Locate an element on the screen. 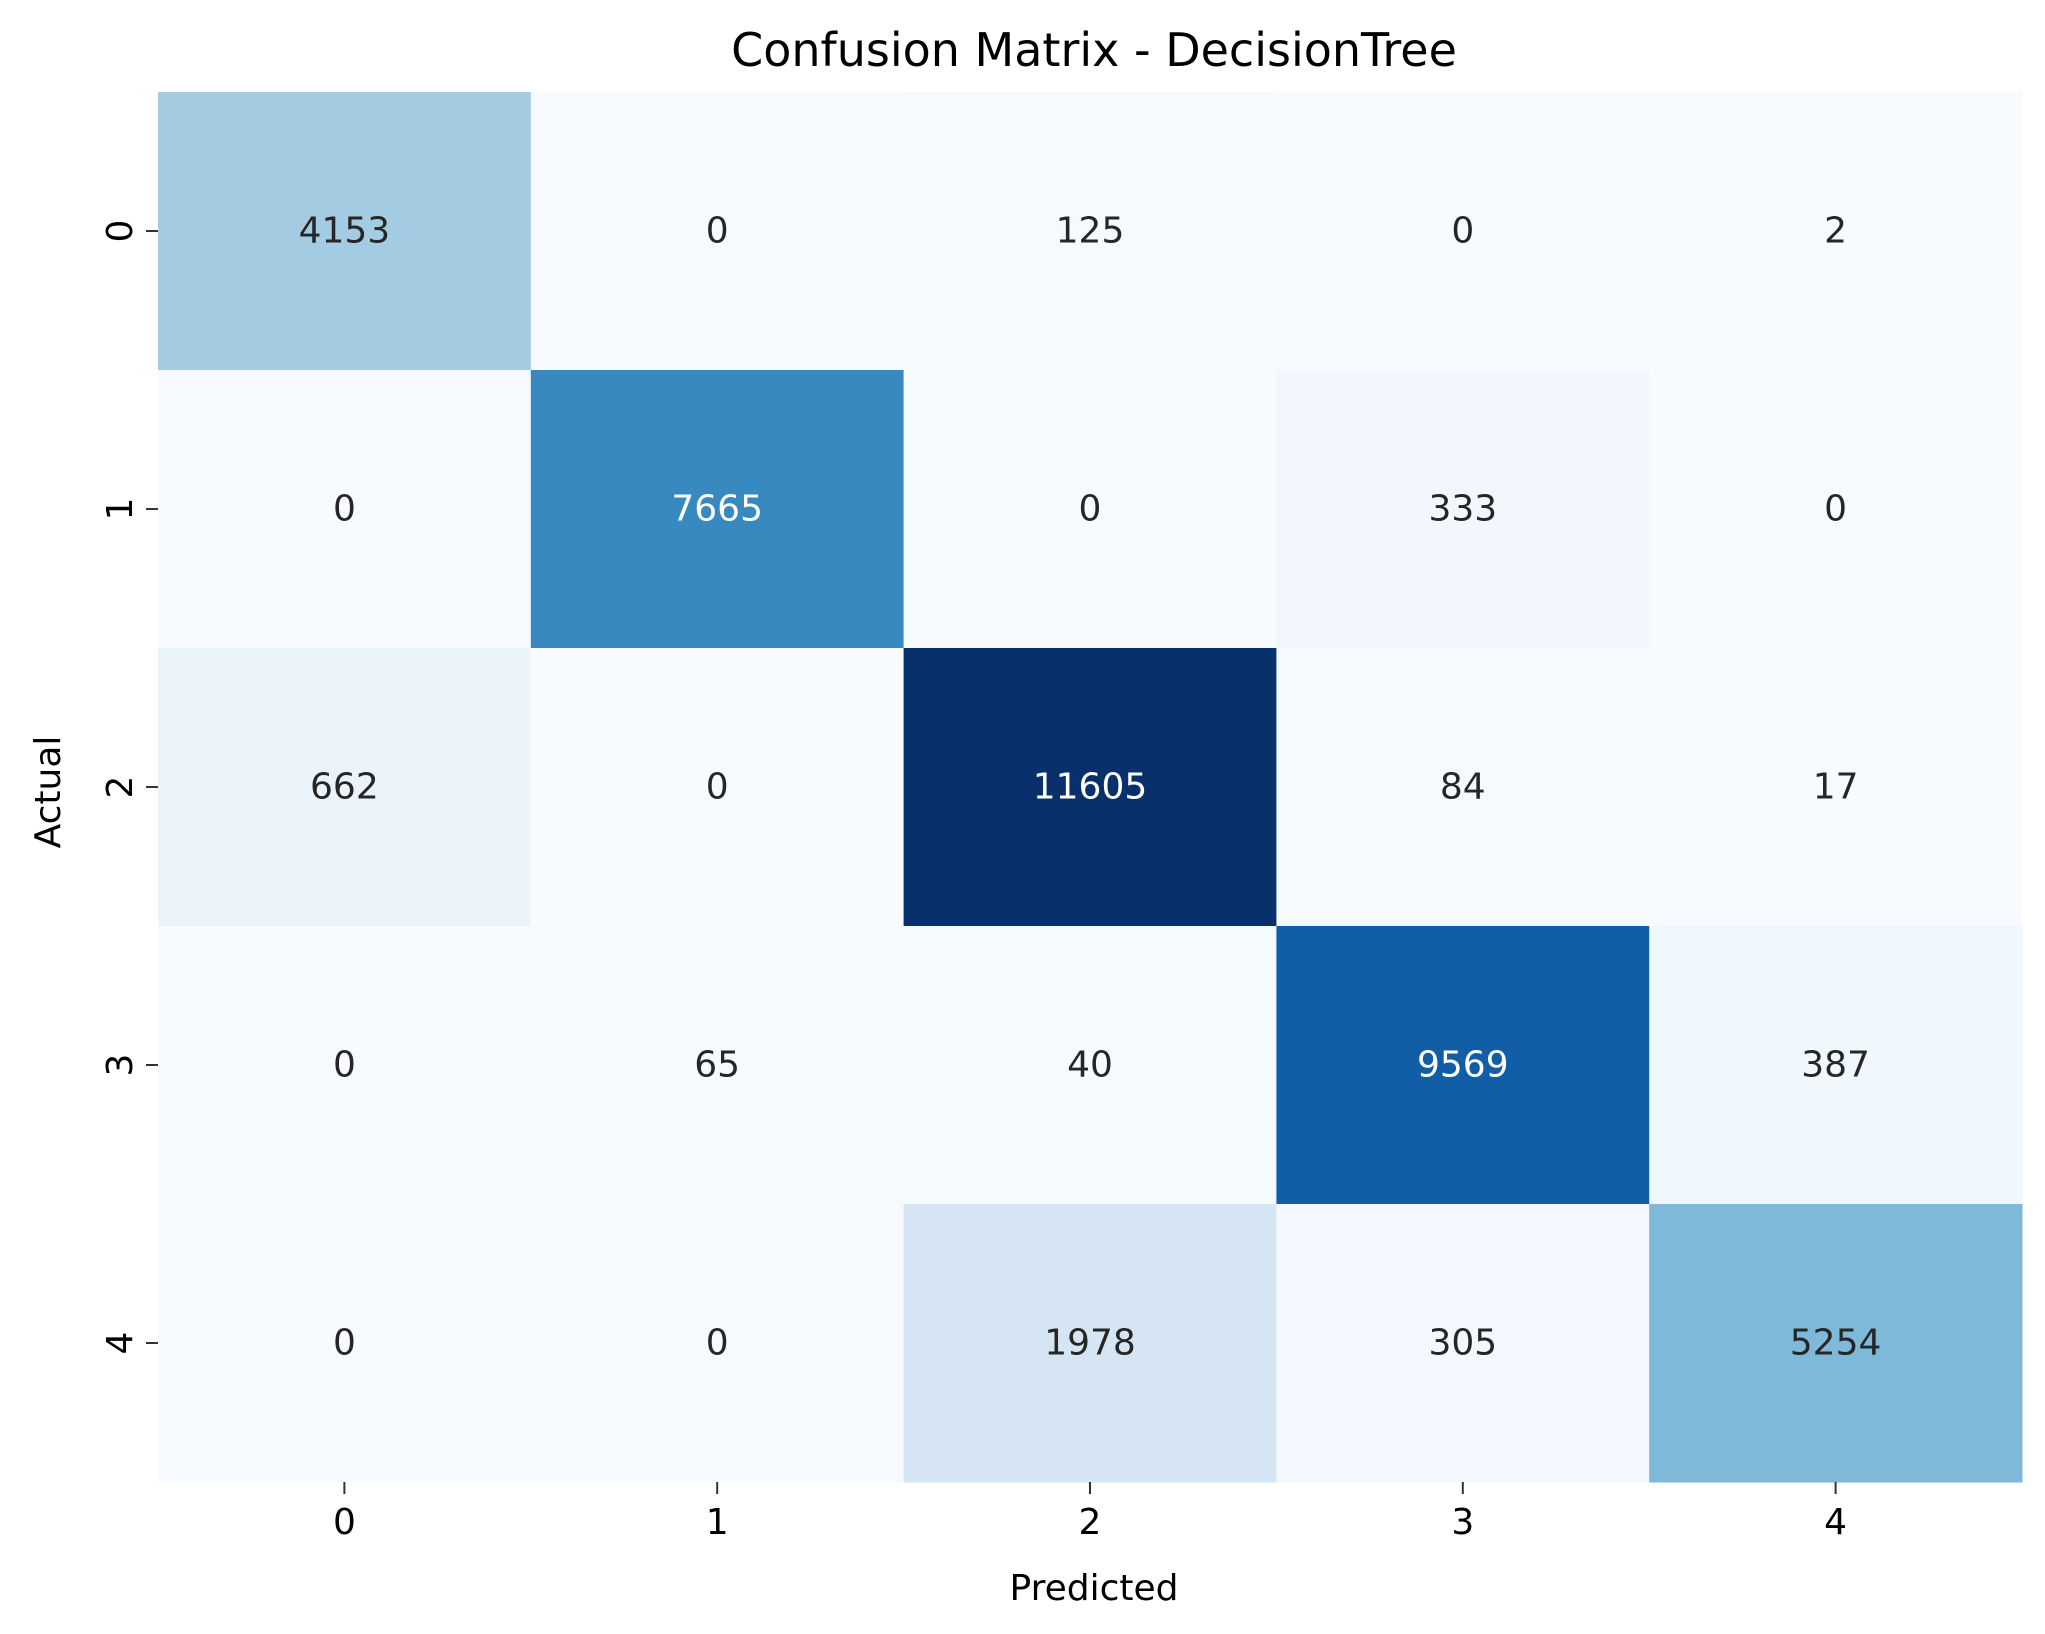 The image size is (2045, 1634). x-axis-label: Predicted is located at coordinates (1094, 1588).